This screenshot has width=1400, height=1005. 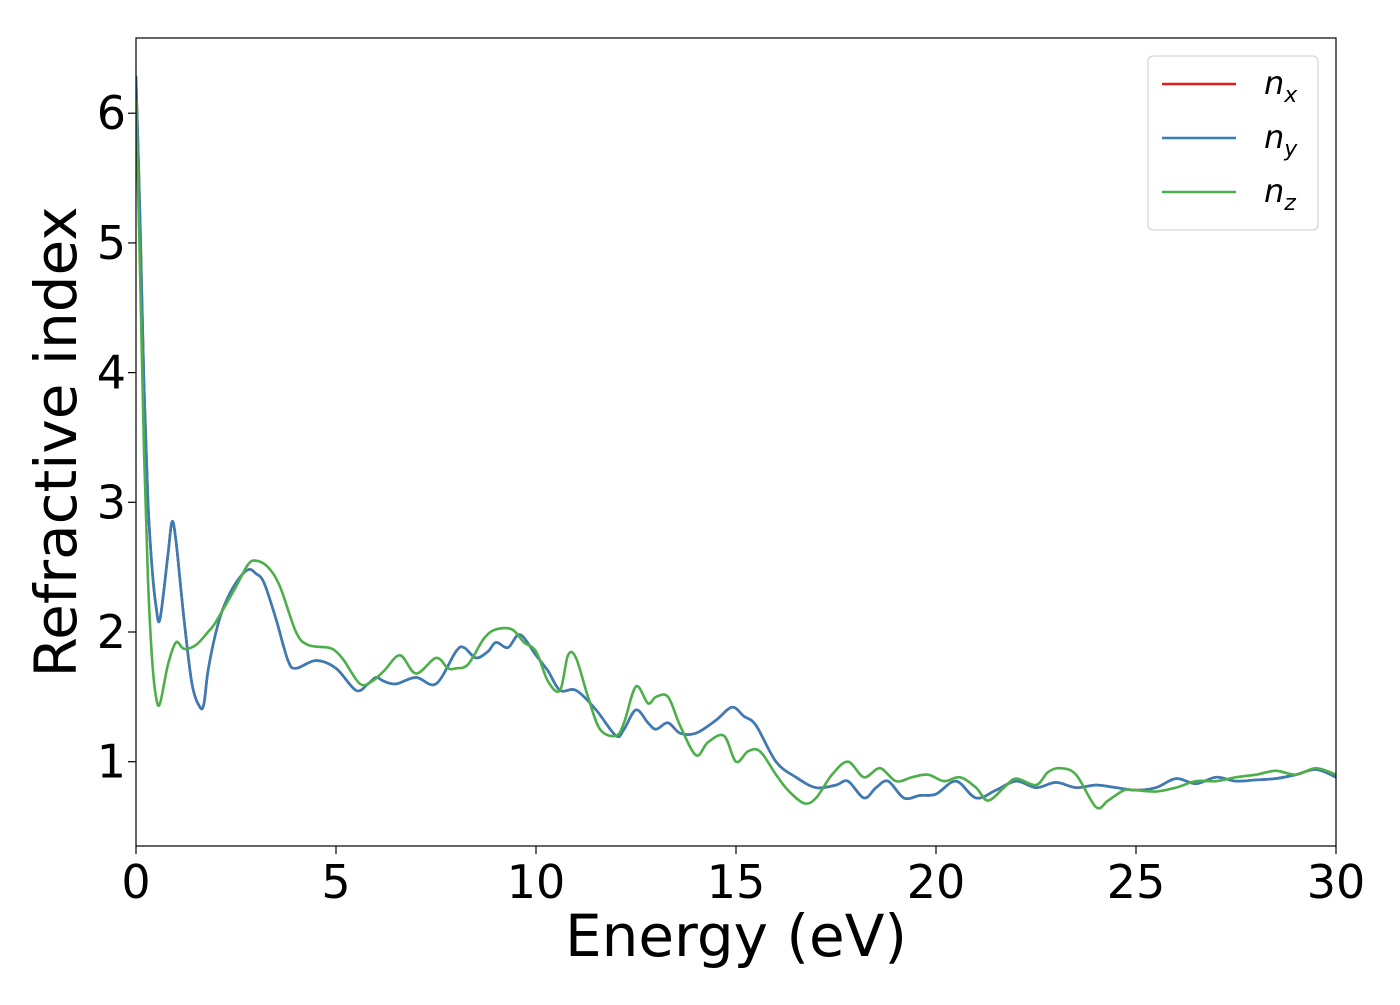 I want to click on y-tick-label: 5, so click(x=111, y=243).